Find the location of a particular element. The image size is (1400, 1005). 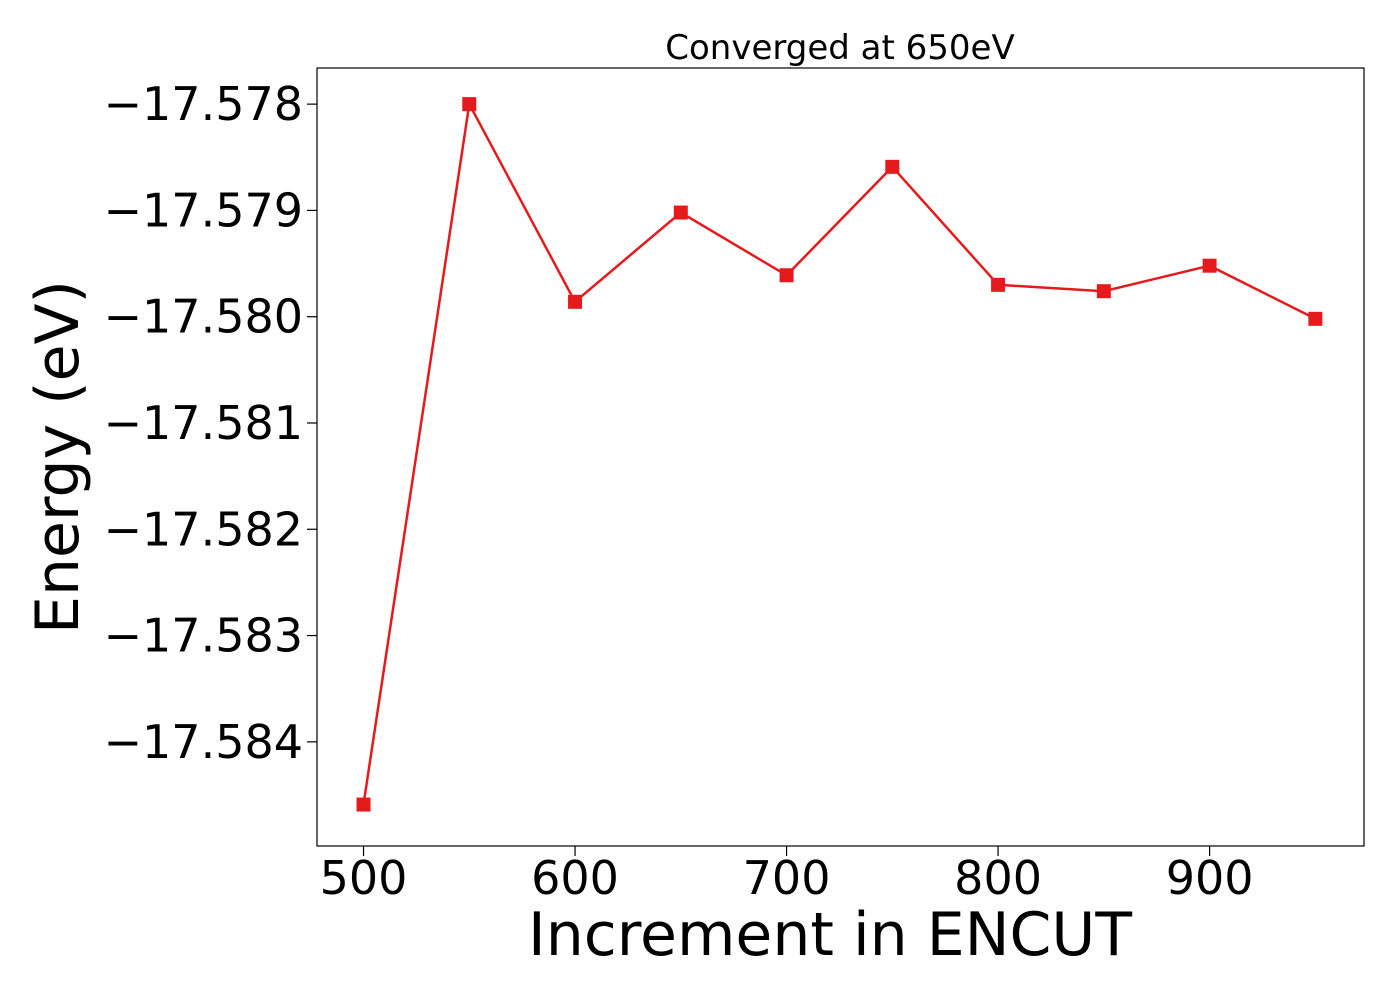

y-tick-label: −17.578 is located at coordinates (204, 104).